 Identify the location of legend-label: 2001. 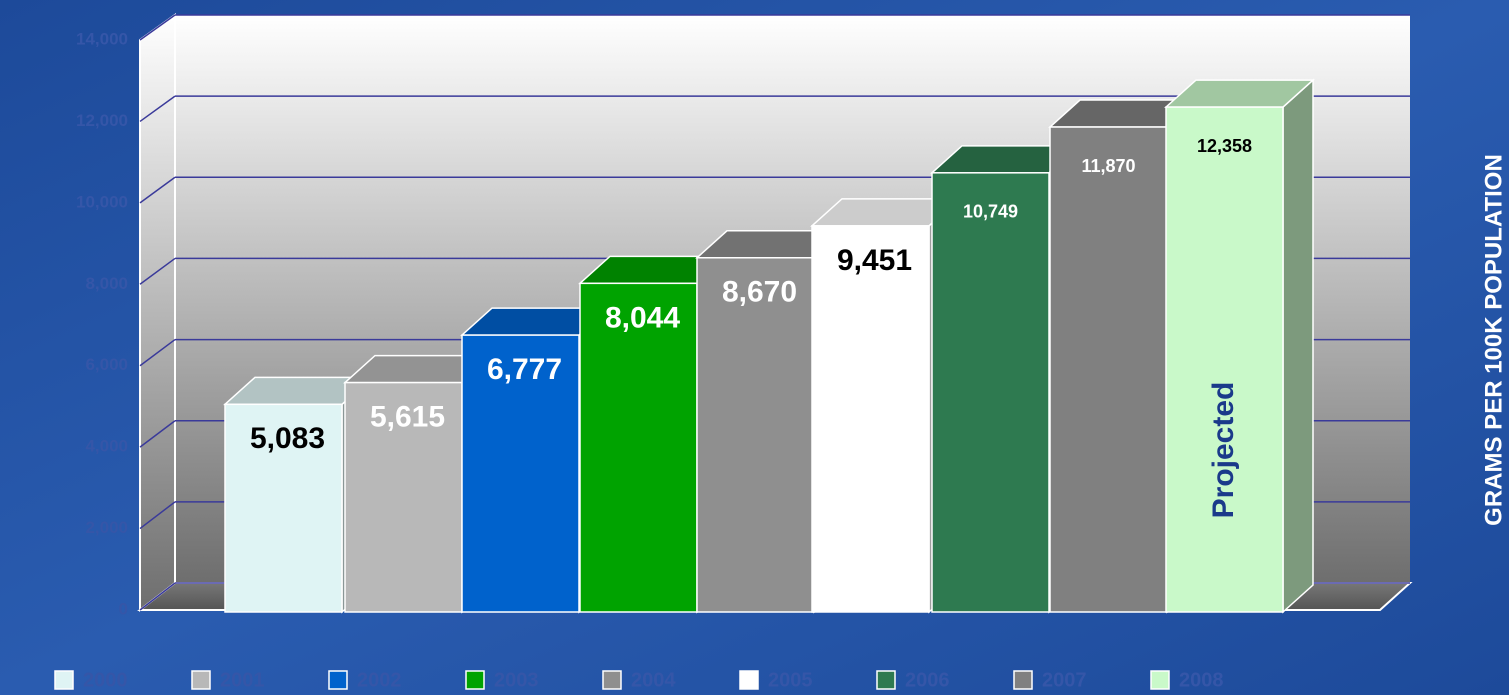
(242, 680).